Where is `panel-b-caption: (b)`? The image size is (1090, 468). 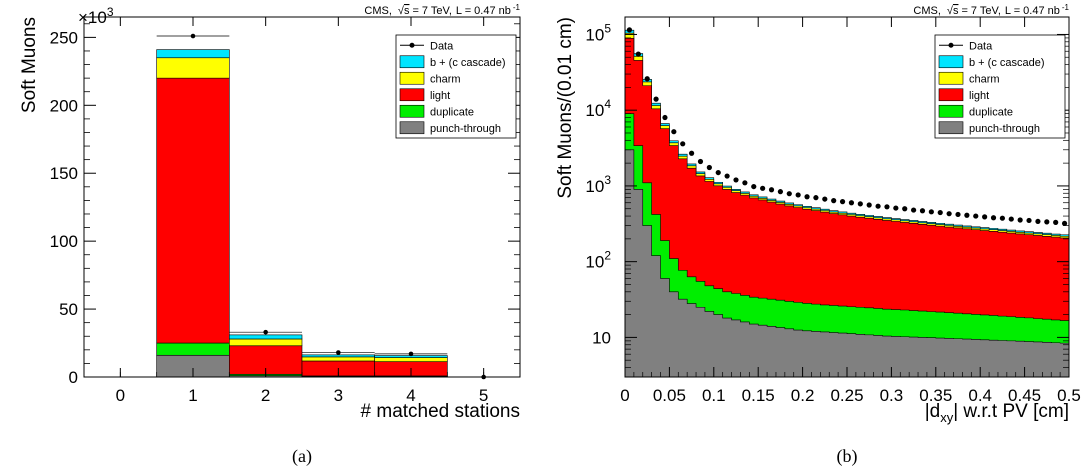 panel-b-caption: (b) is located at coordinates (847, 456).